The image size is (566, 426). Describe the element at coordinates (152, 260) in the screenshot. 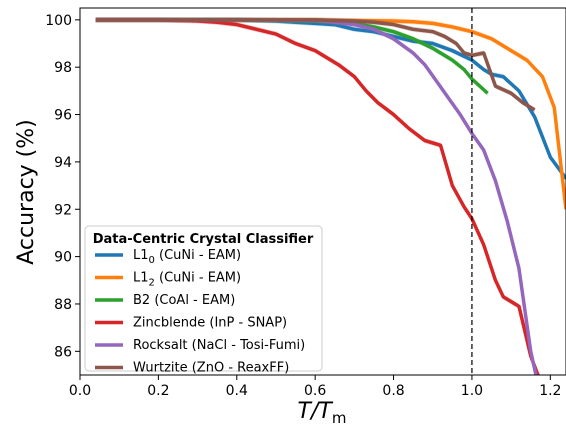

I see `legend-label-subscript: 0` at that location.